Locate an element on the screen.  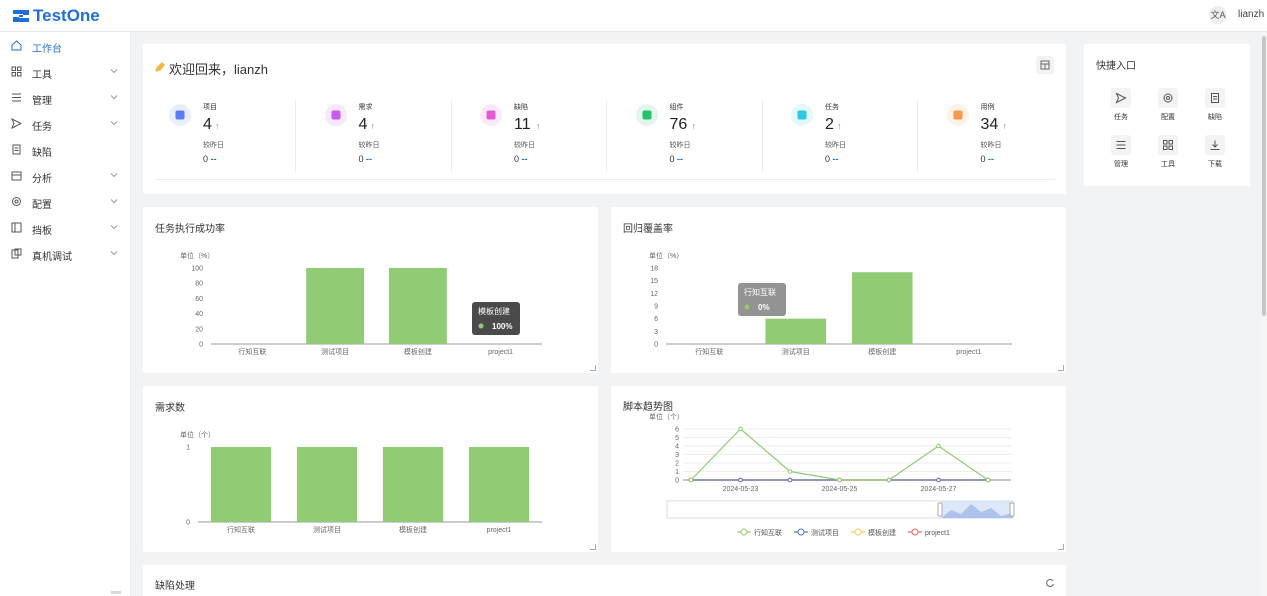
app-logo: TestOne is located at coordinates (56, 16).